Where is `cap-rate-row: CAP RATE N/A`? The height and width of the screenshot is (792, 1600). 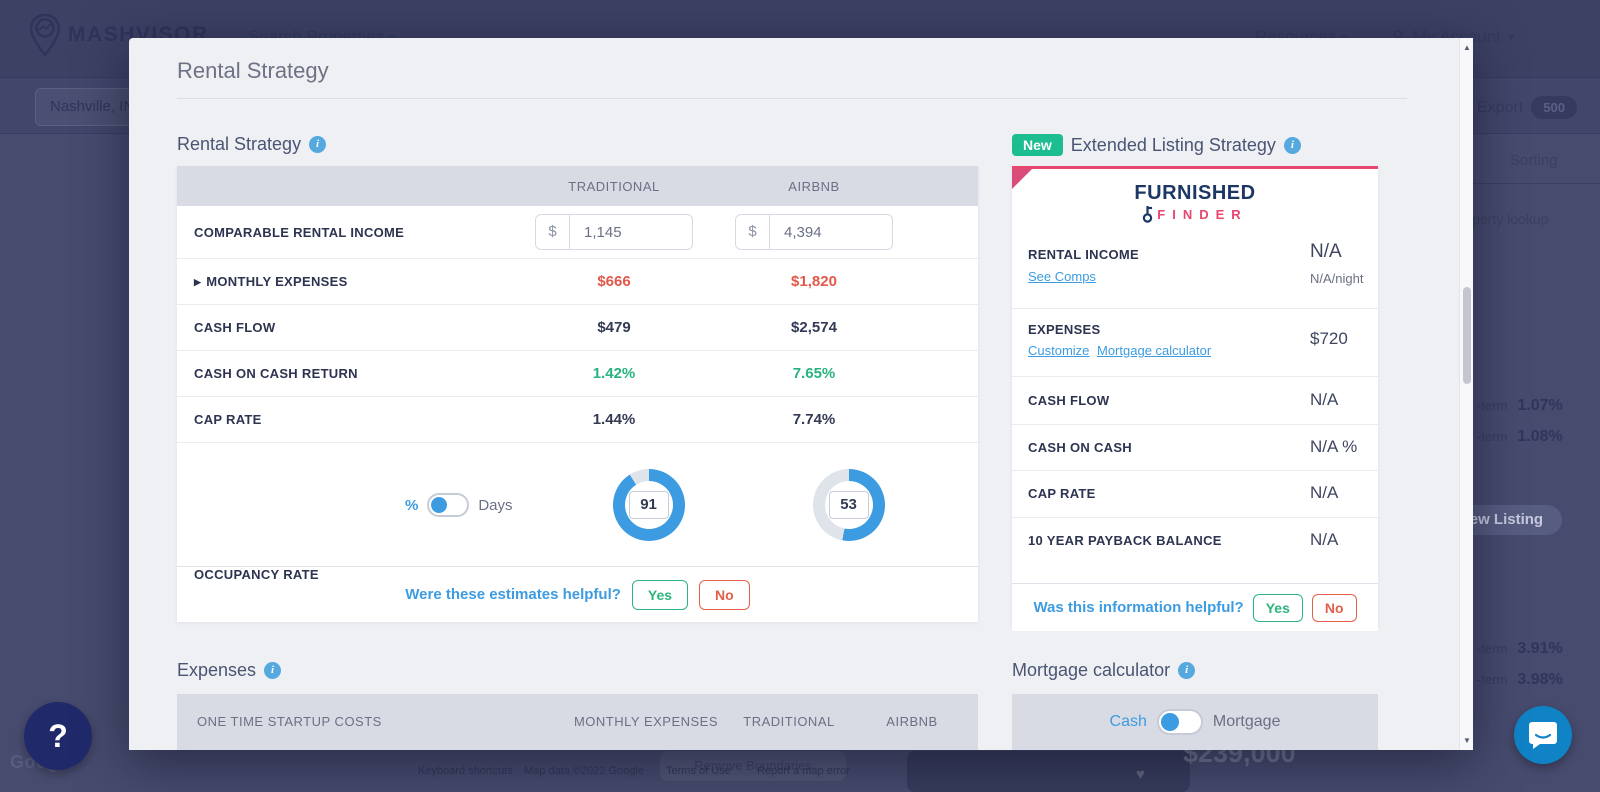 cap-rate-row: CAP RATE N/A is located at coordinates (1195, 494).